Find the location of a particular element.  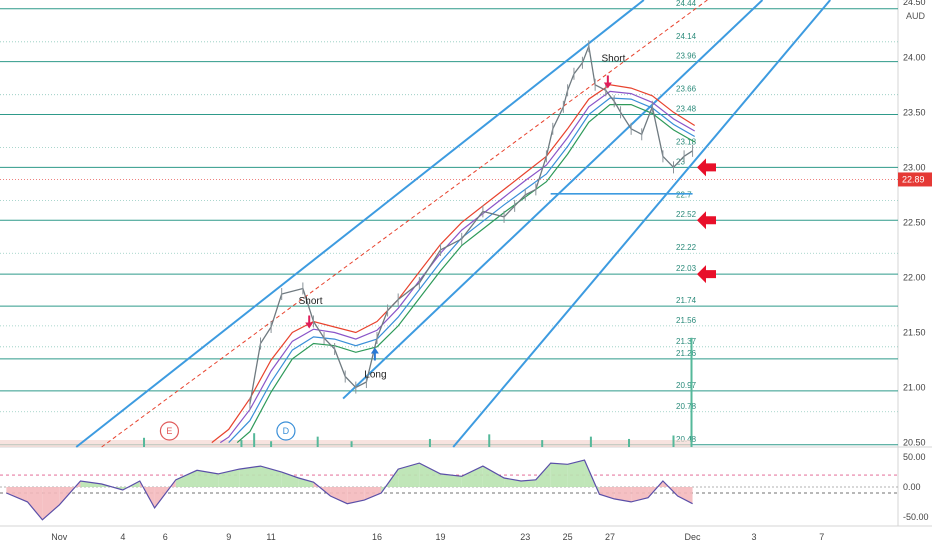

level-label-11: 21.74 is located at coordinates (686, 300).